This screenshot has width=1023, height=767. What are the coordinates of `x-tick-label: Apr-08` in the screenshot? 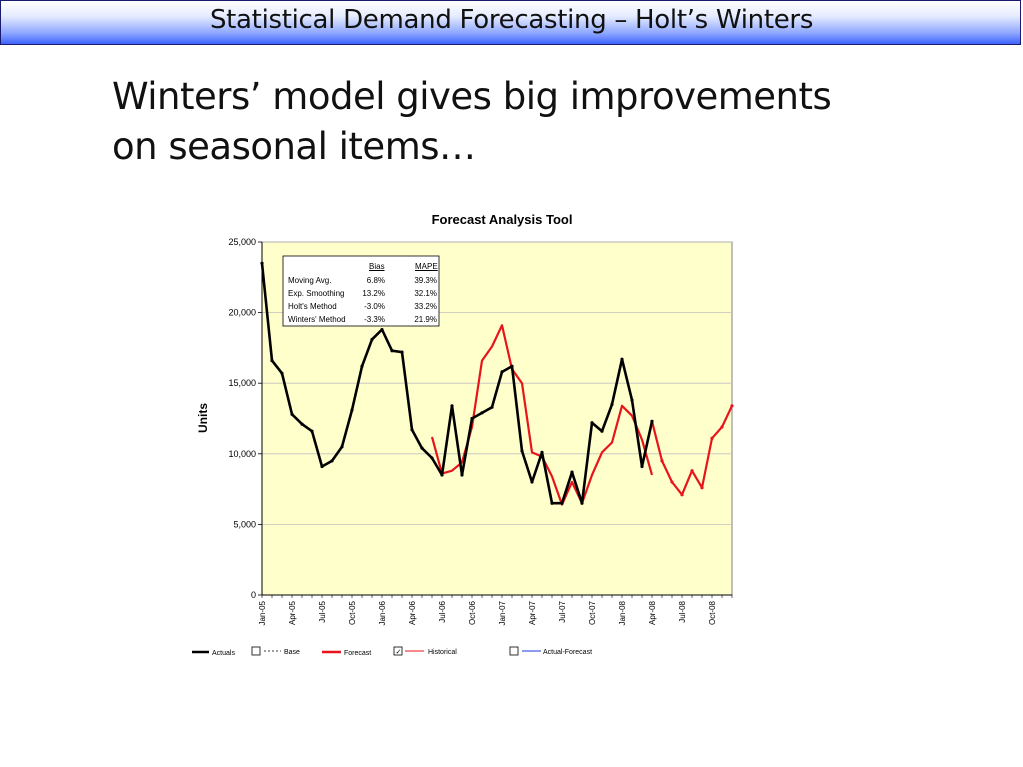 It's located at (652, 612).